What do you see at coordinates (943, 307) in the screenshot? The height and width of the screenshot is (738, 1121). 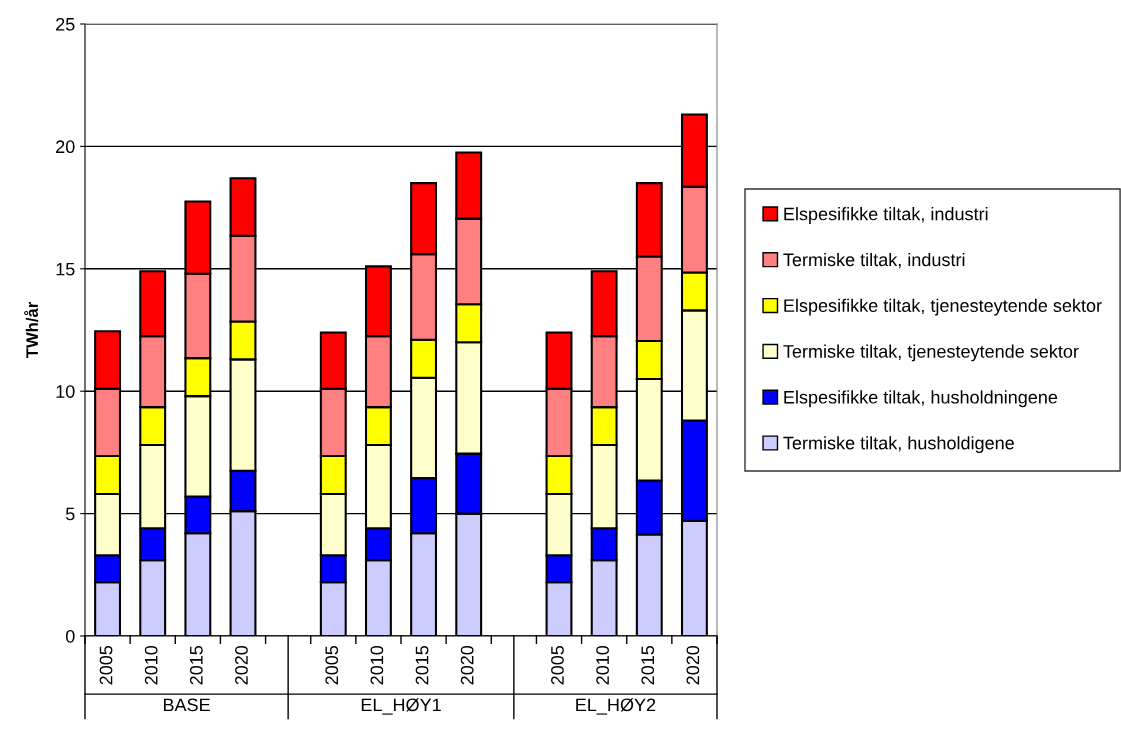 I see `legend-label: Elspesifikke tiltak, tjenesteytende sektor` at bounding box center [943, 307].